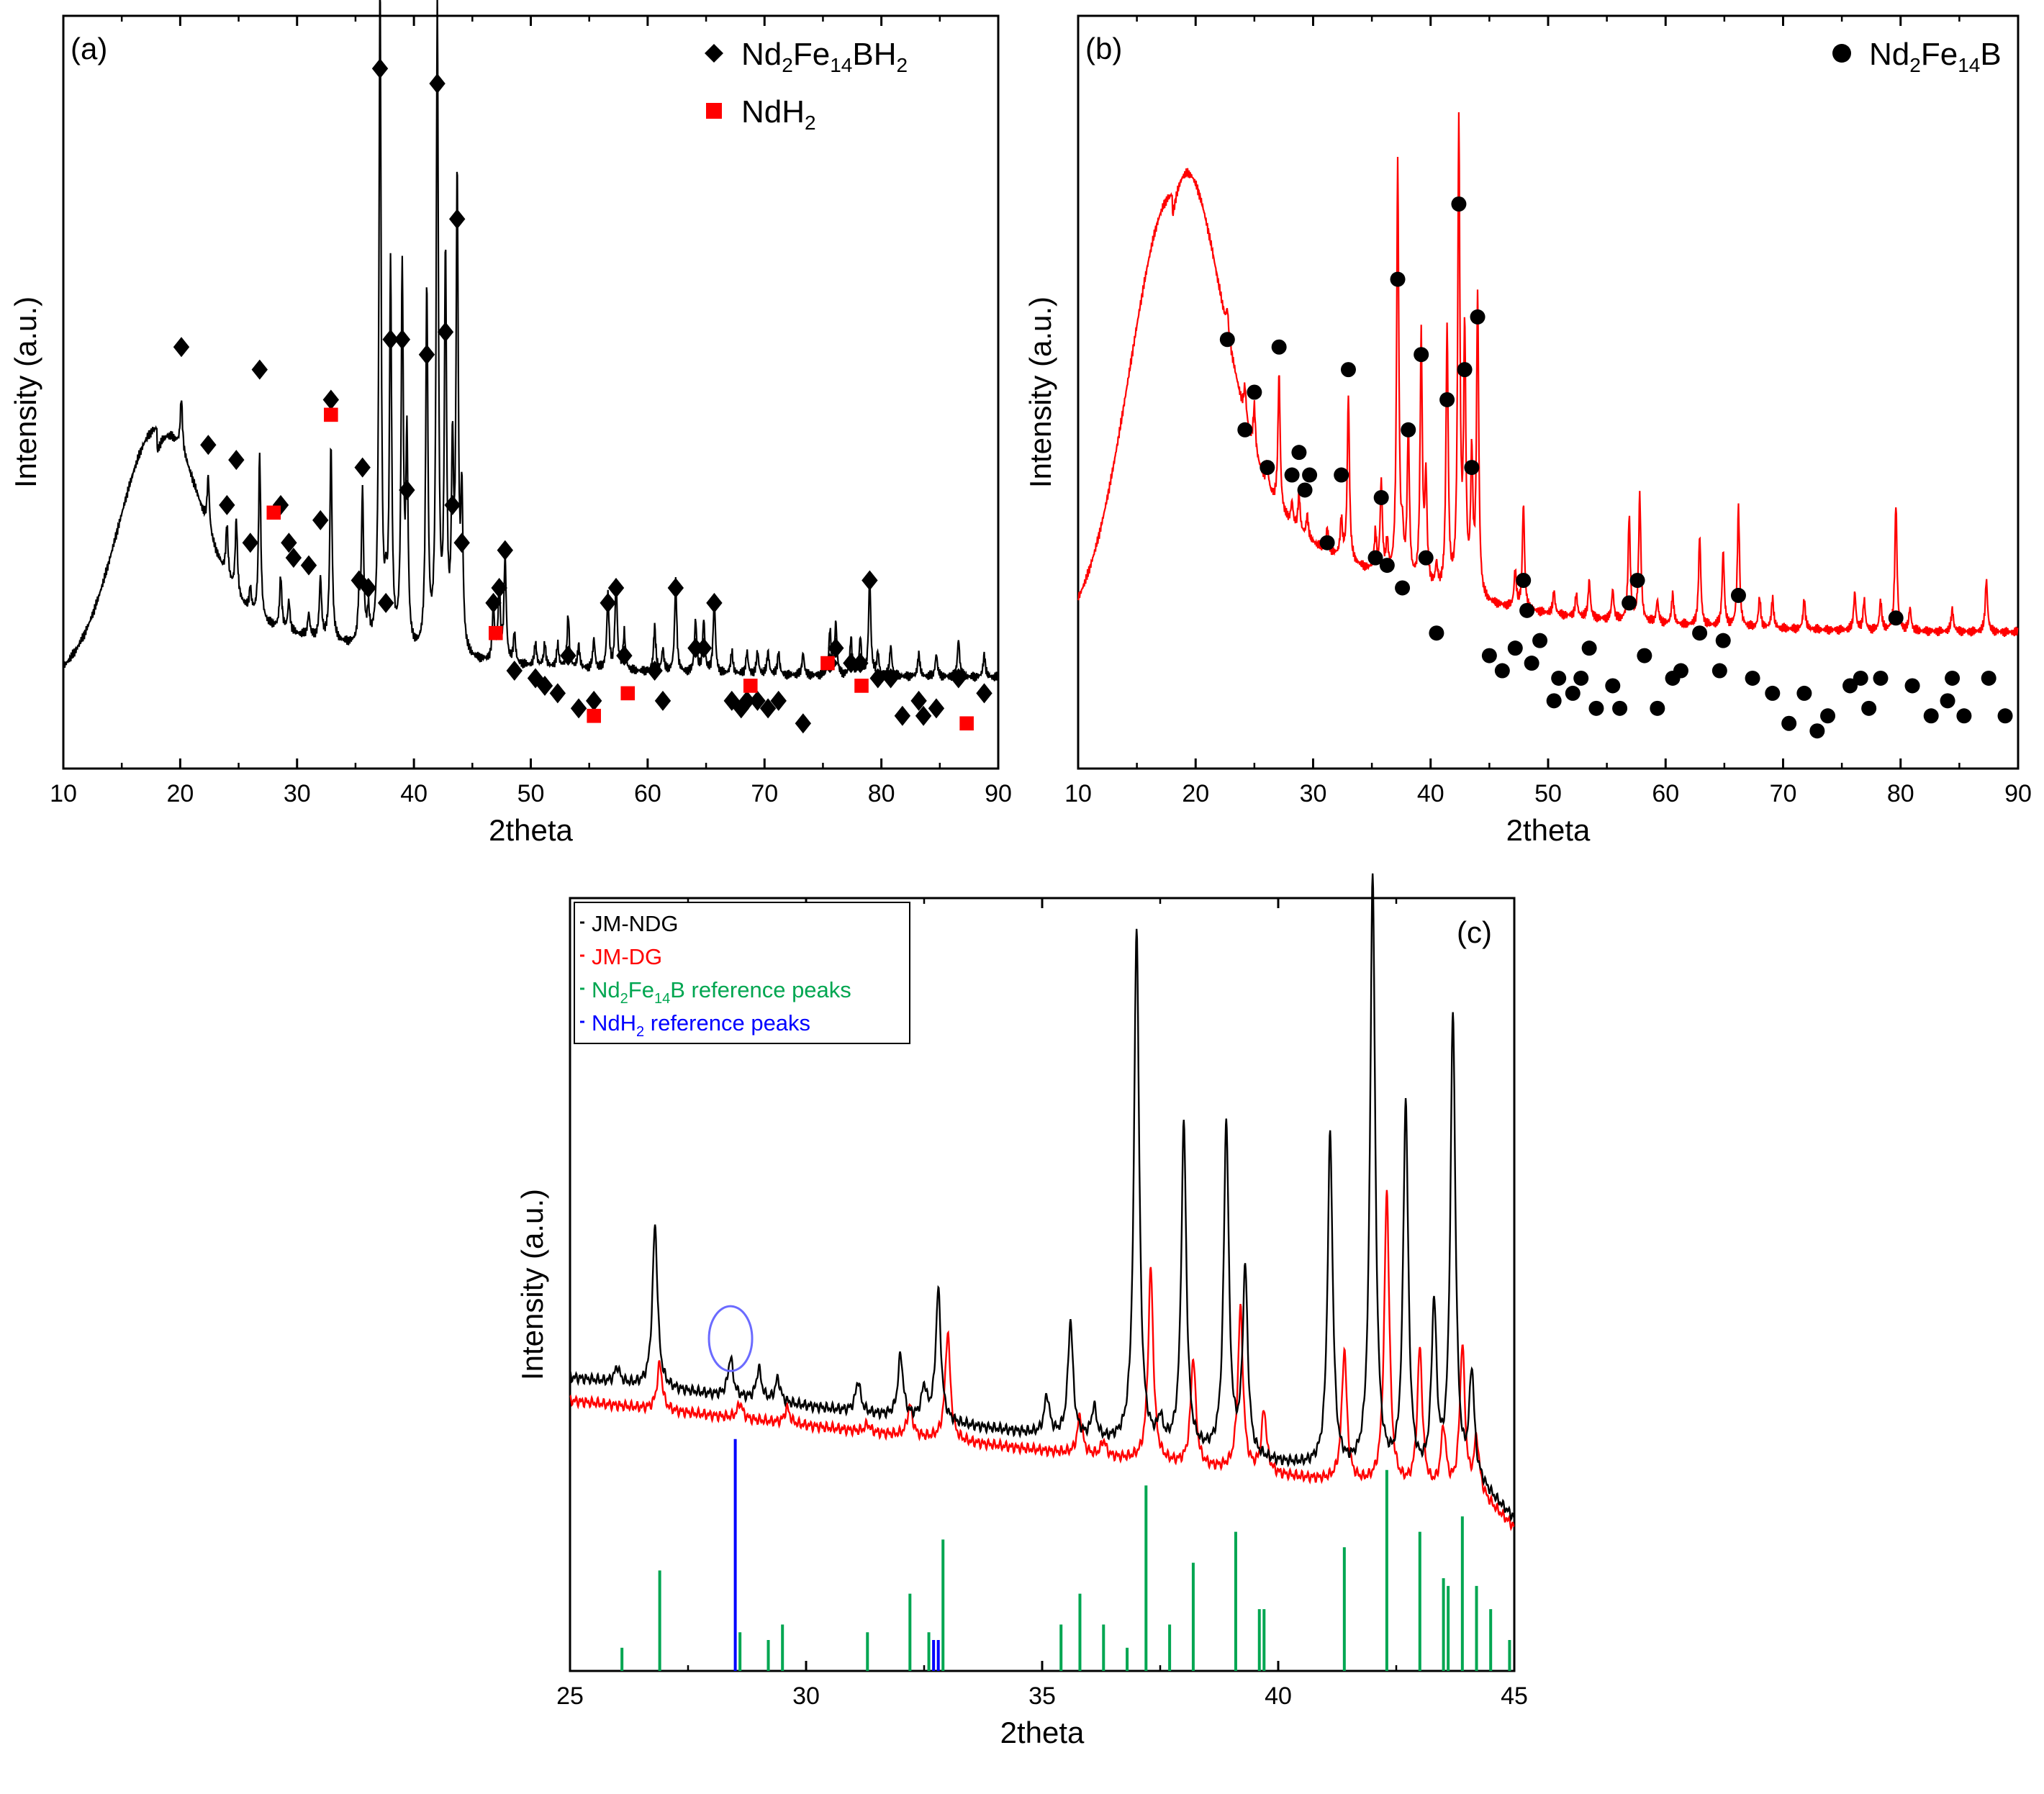 Image resolution: width=2044 pixels, height=1794 pixels. Describe the element at coordinates (806, 1696) in the screenshot. I see `x-tick-label: 30` at that location.